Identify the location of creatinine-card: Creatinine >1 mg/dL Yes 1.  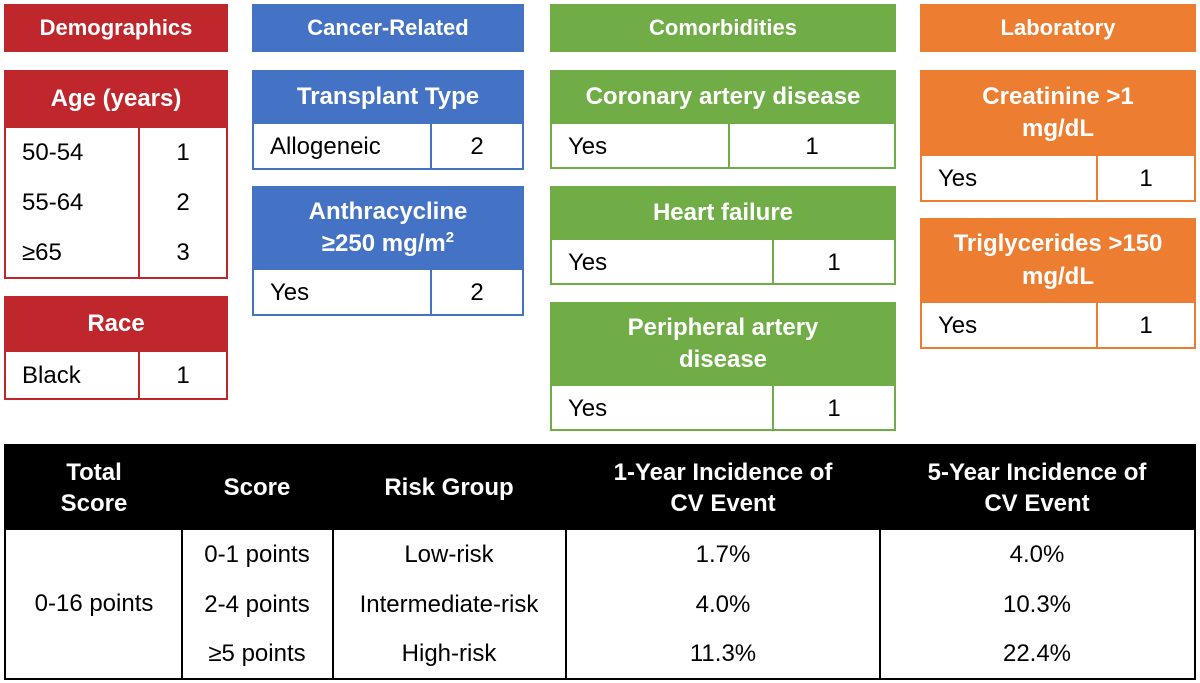
(1058, 136).